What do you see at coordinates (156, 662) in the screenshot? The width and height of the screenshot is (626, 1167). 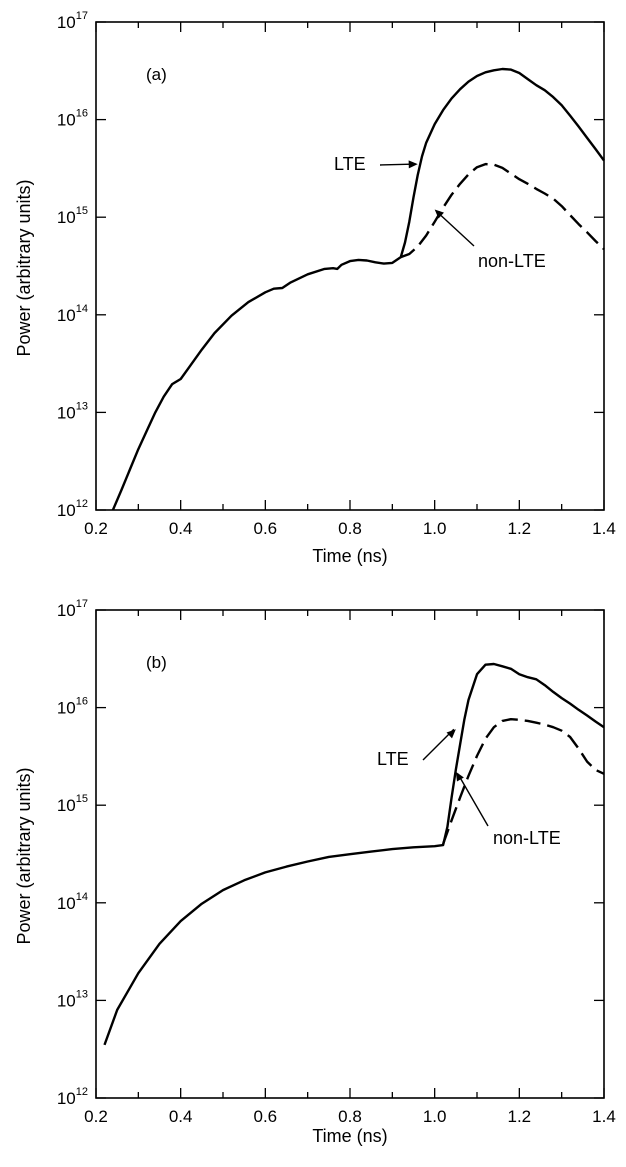 I see `panel-label: (b)` at bounding box center [156, 662].